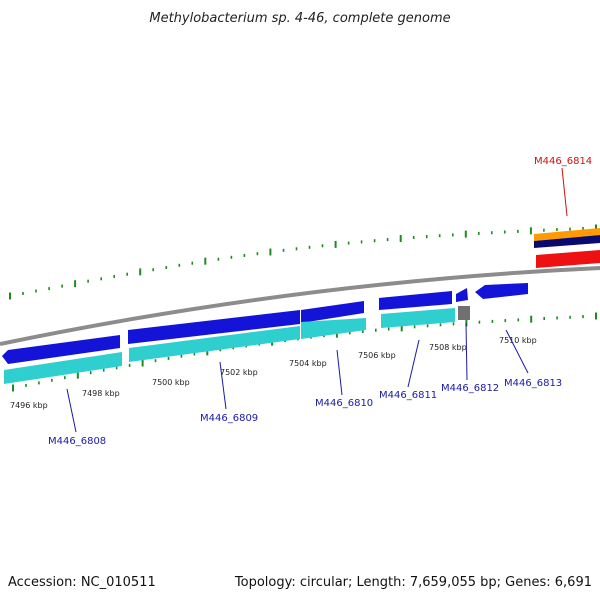 The width and height of the screenshot is (600, 600). What do you see at coordinates (101, 393) in the screenshot?
I see `scale-label: 7498 kbp` at bounding box center [101, 393].